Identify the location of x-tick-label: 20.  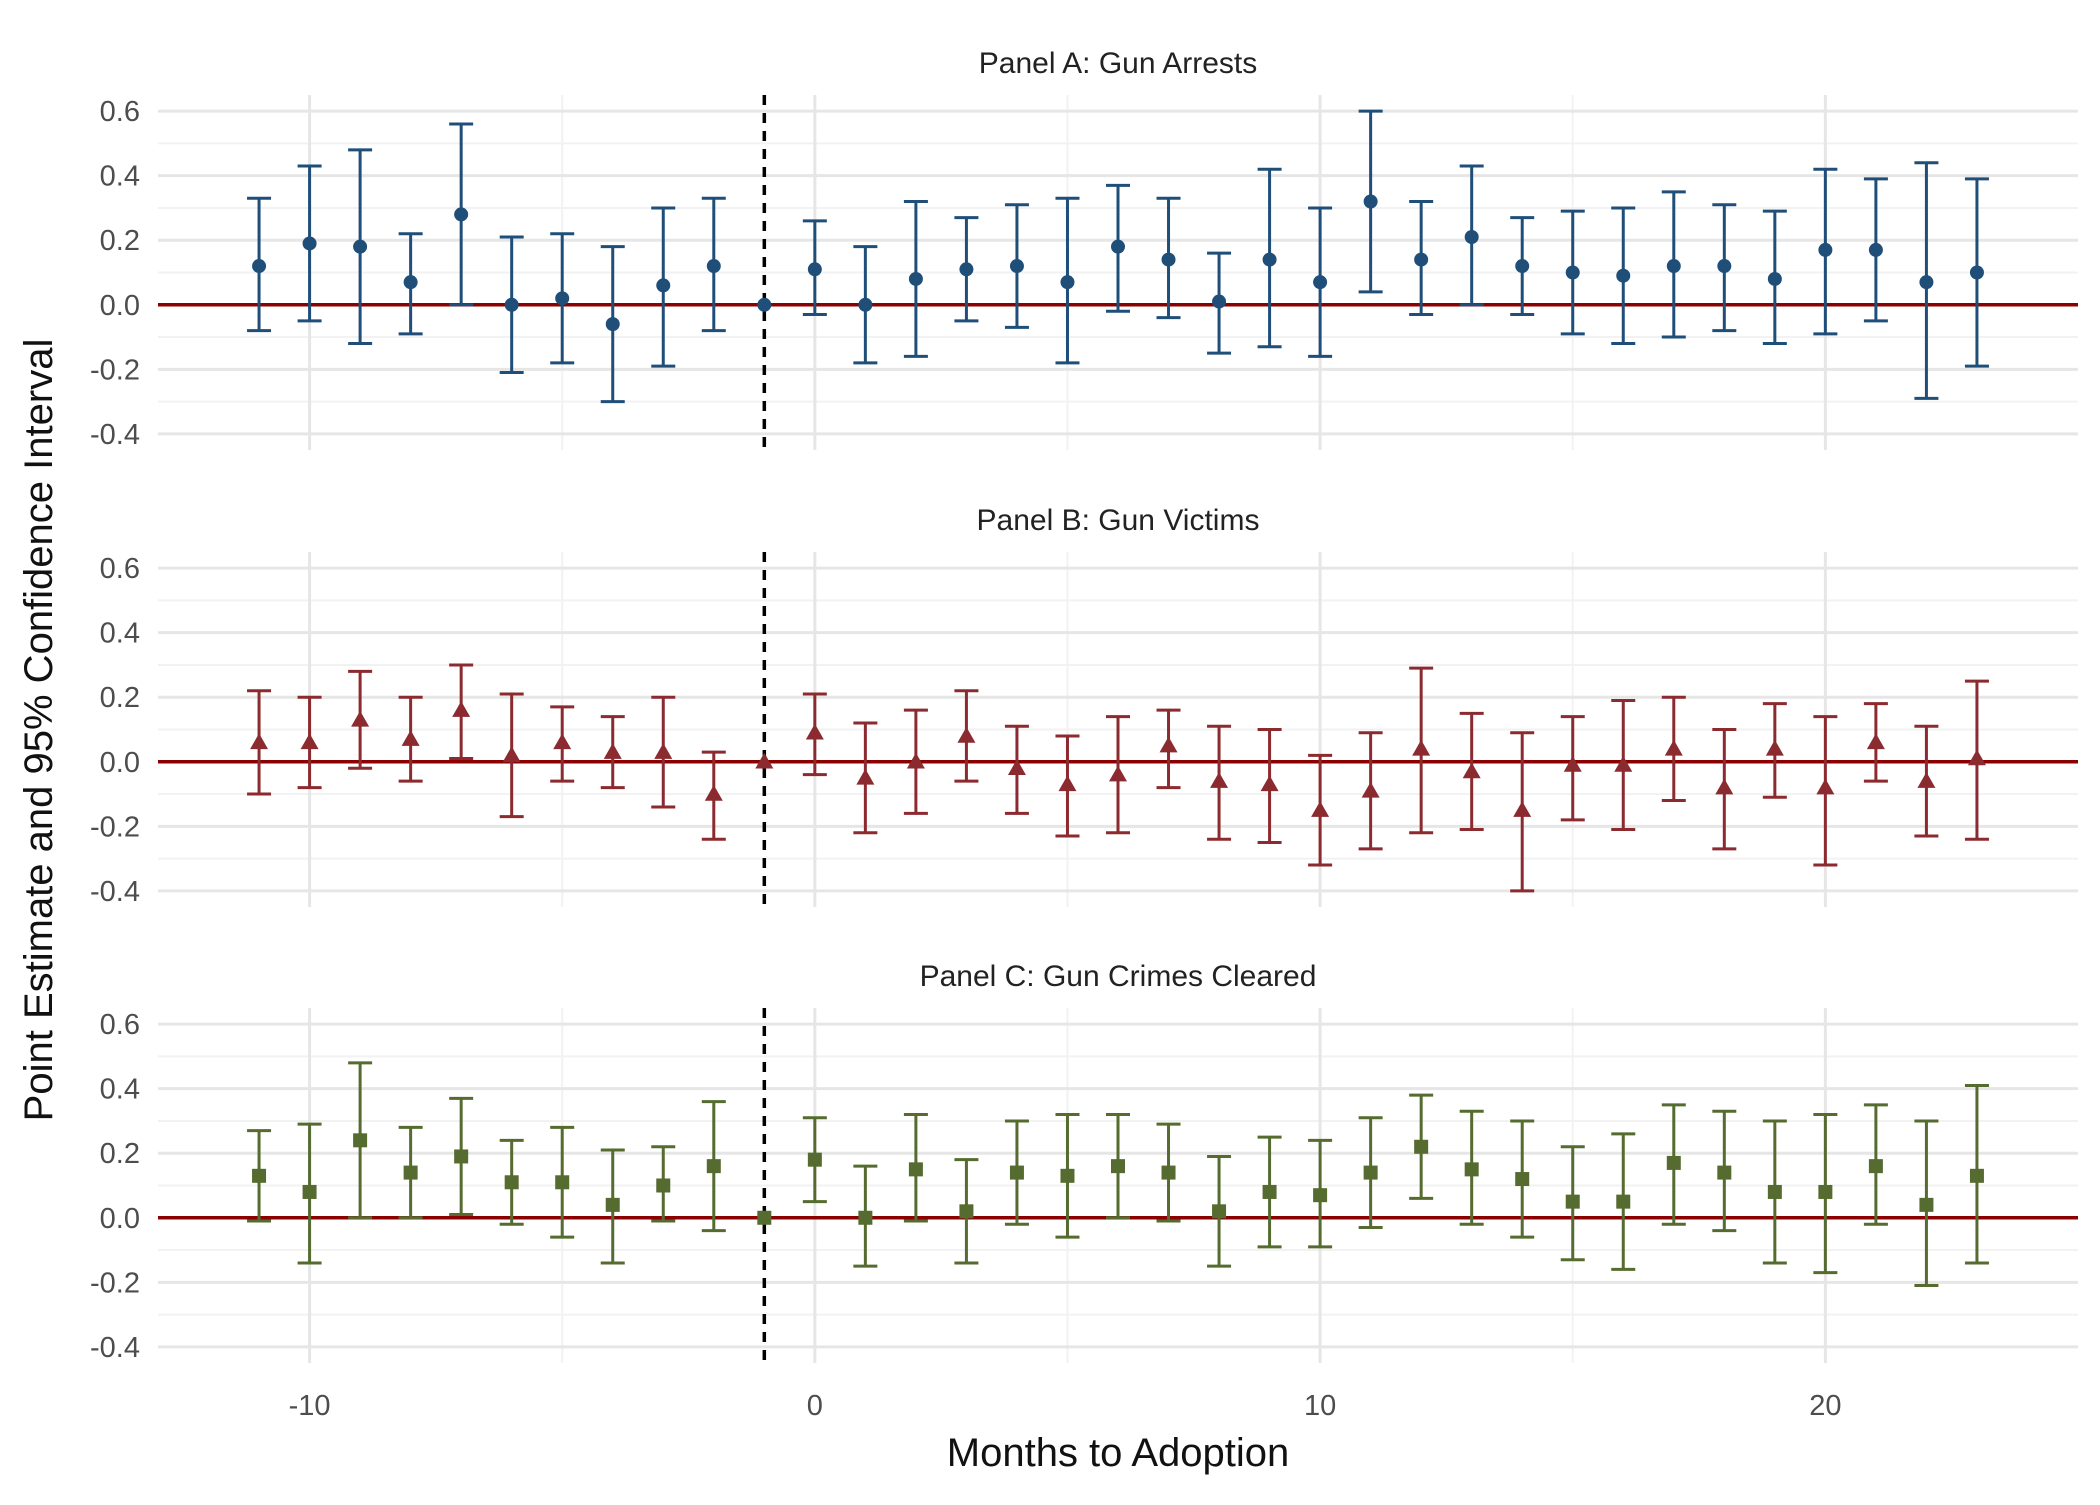
(1825, 1406).